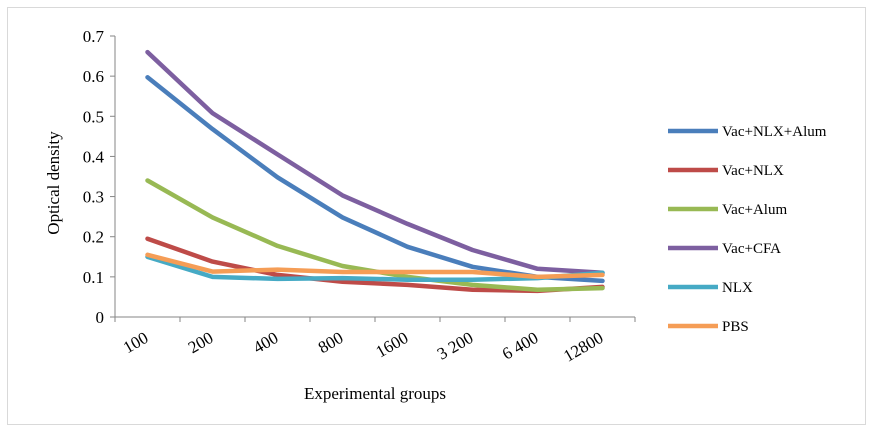 The width and height of the screenshot is (875, 432). Describe the element at coordinates (93, 277) in the screenshot. I see `y-tick-label: 0.1` at that location.